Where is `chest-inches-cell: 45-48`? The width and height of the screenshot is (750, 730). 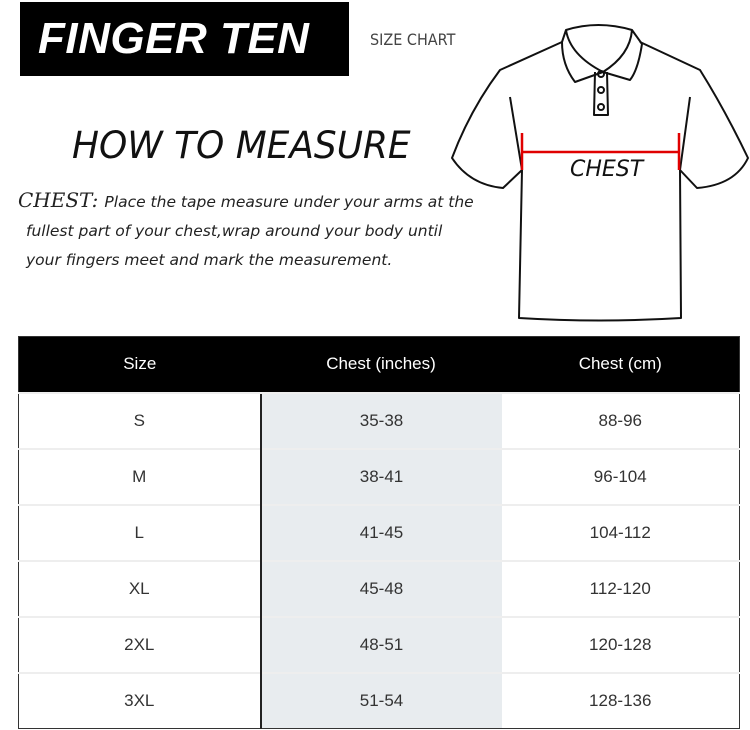 chest-inches-cell: 45-48 is located at coordinates (380, 588).